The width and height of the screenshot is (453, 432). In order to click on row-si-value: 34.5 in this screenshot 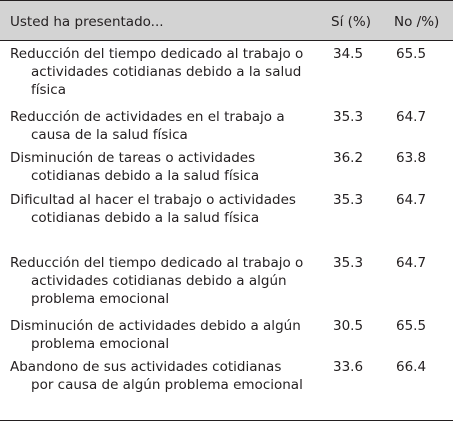, I will do `click(348, 54)`.